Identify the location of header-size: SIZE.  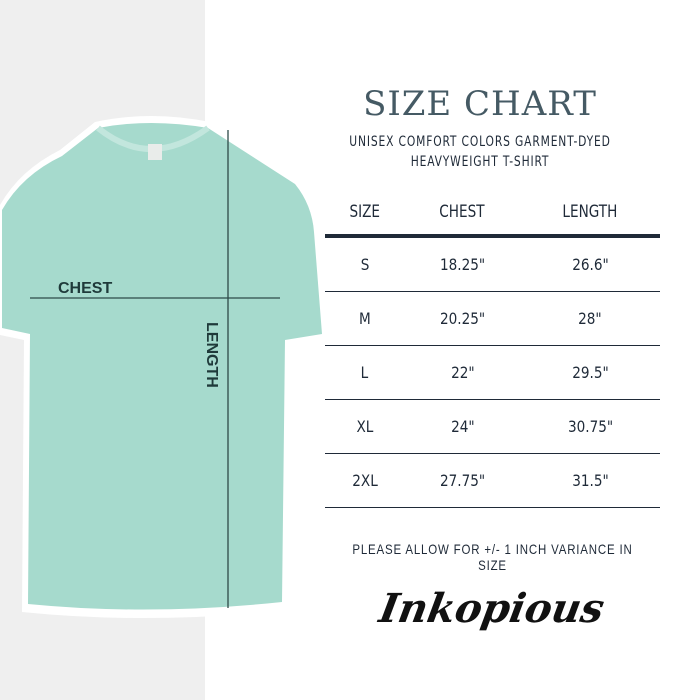
(364, 214).